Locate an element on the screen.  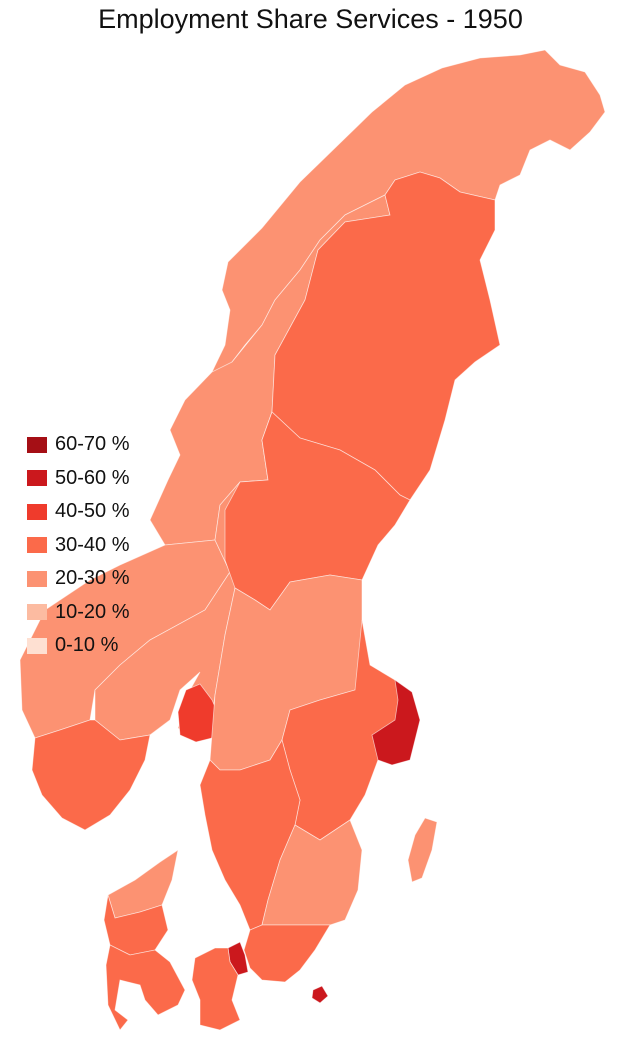
legend-label: 60-70 % is located at coordinates (92, 444).